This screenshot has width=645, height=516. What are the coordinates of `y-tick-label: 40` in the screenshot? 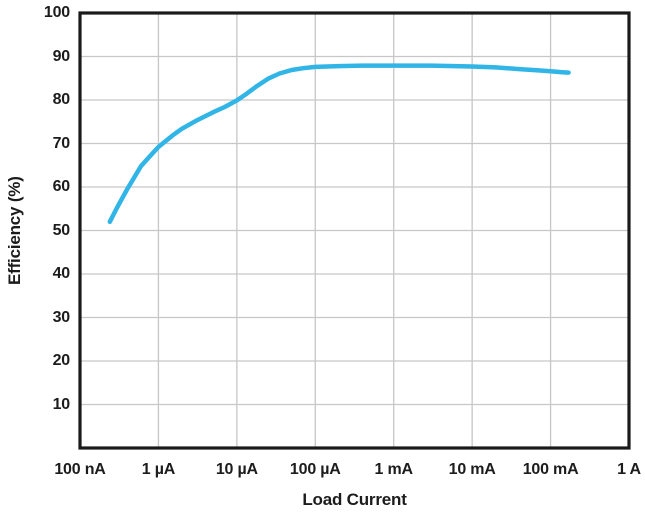 It's located at (61, 273).